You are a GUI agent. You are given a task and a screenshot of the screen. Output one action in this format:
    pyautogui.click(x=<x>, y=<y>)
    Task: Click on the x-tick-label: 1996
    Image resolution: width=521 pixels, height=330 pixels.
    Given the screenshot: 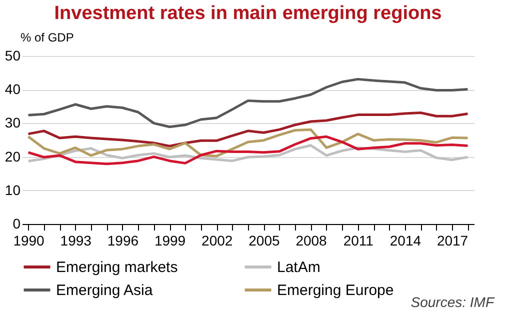 What is the action you would take?
    pyautogui.click(x=123, y=240)
    